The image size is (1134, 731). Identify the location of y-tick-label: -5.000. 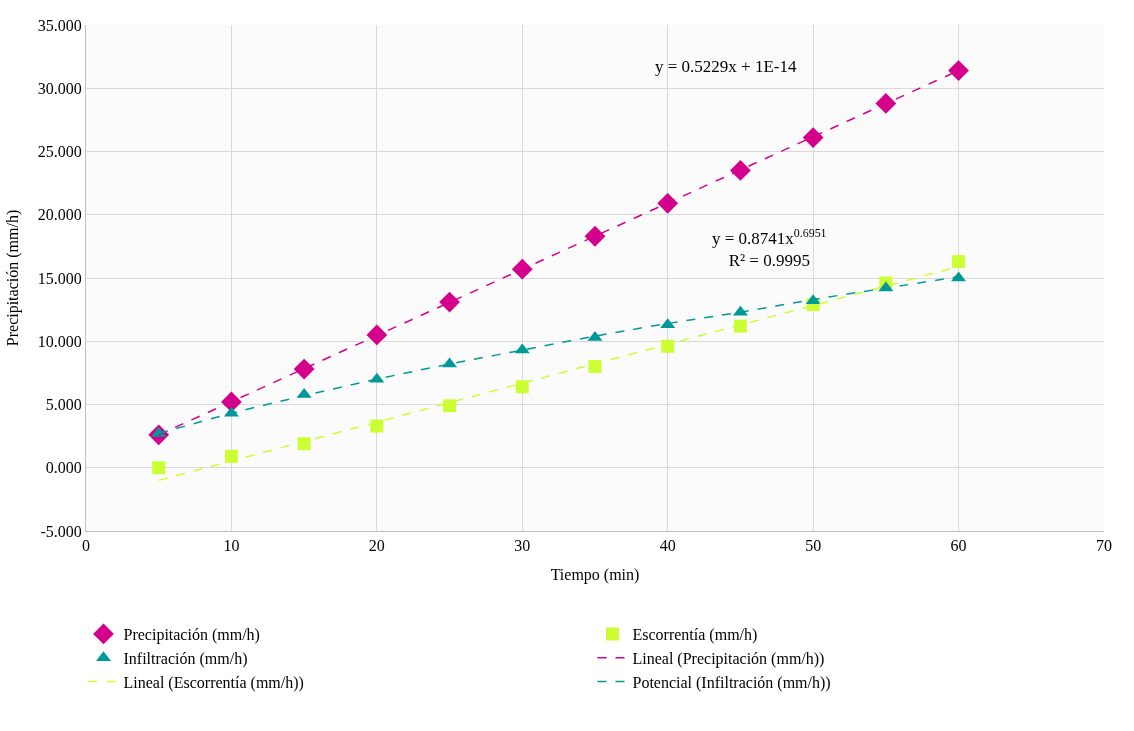
(61, 531).